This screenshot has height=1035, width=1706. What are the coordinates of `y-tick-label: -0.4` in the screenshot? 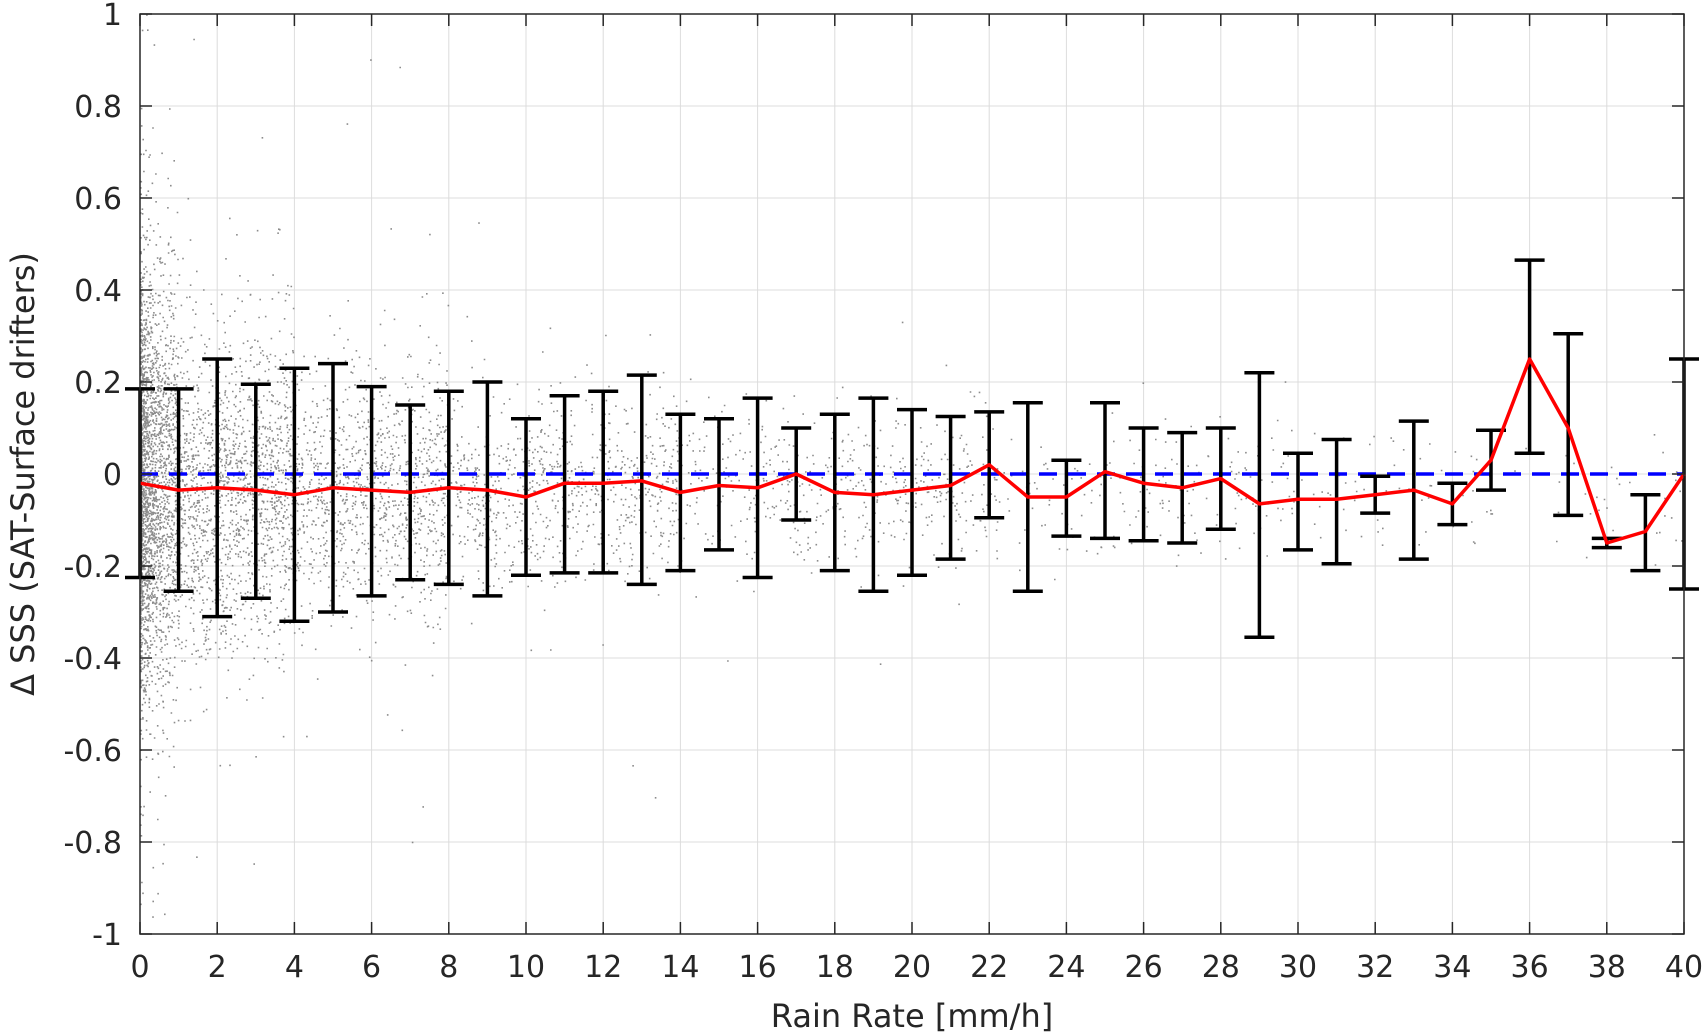 It's located at (92, 659).